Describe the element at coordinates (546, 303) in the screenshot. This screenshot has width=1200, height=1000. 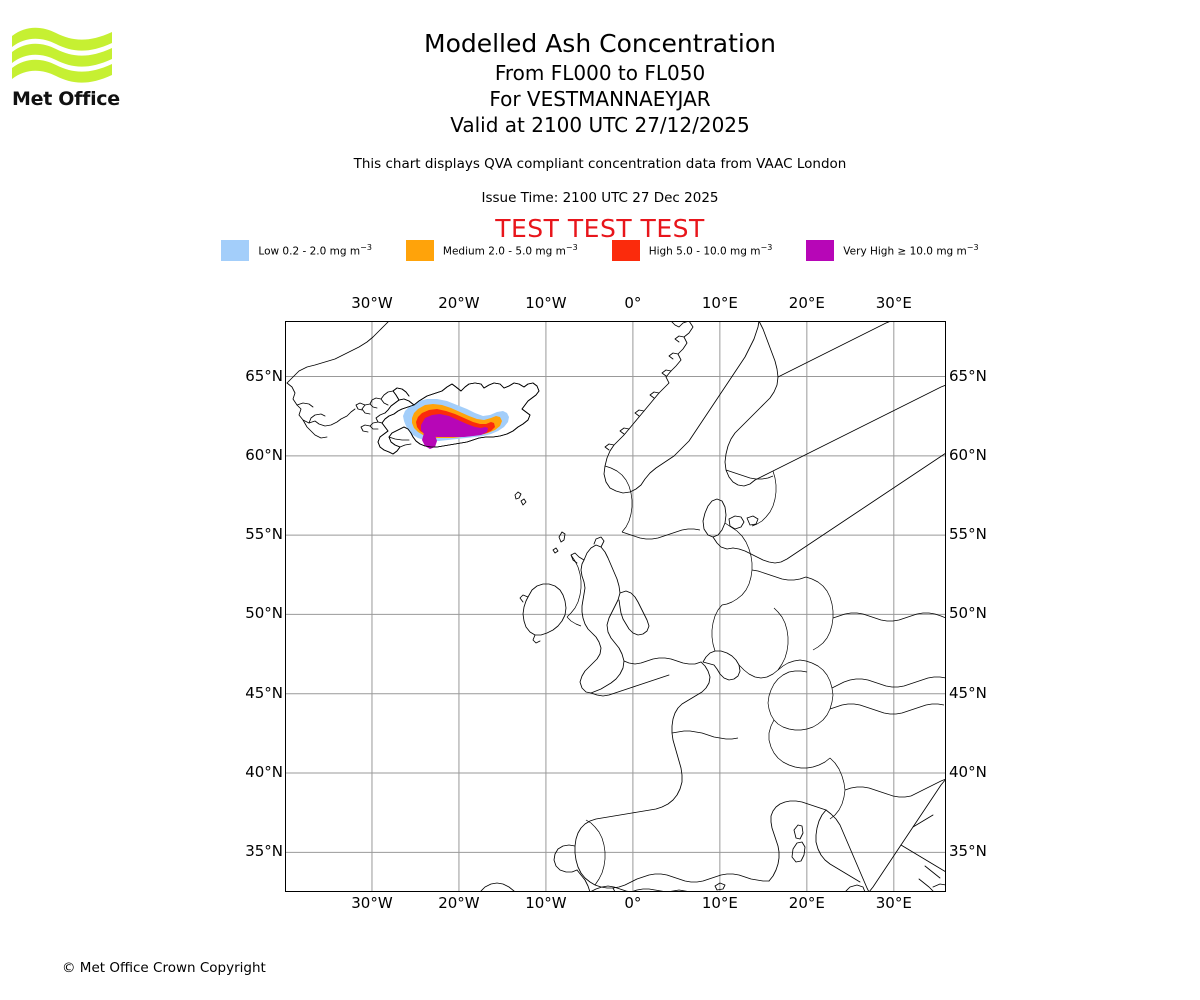
I see `lon-tick-top-10°W: 10°W` at that location.